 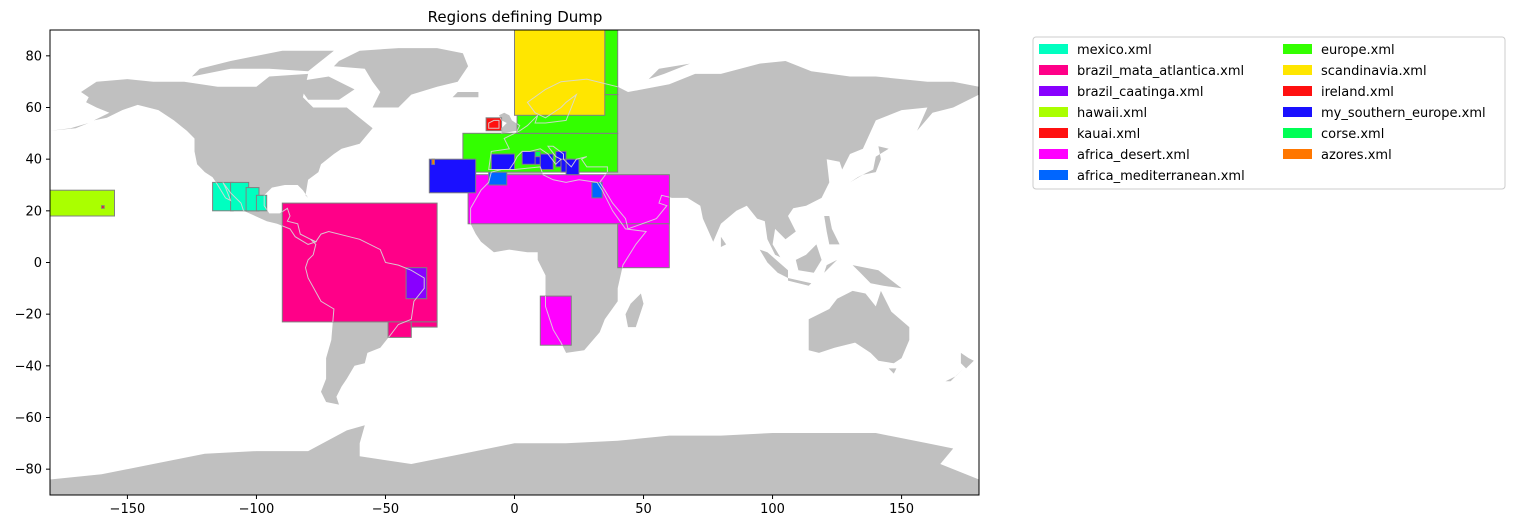 What do you see at coordinates (33, 108) in the screenshot?
I see `y-tick-label: 60` at bounding box center [33, 108].